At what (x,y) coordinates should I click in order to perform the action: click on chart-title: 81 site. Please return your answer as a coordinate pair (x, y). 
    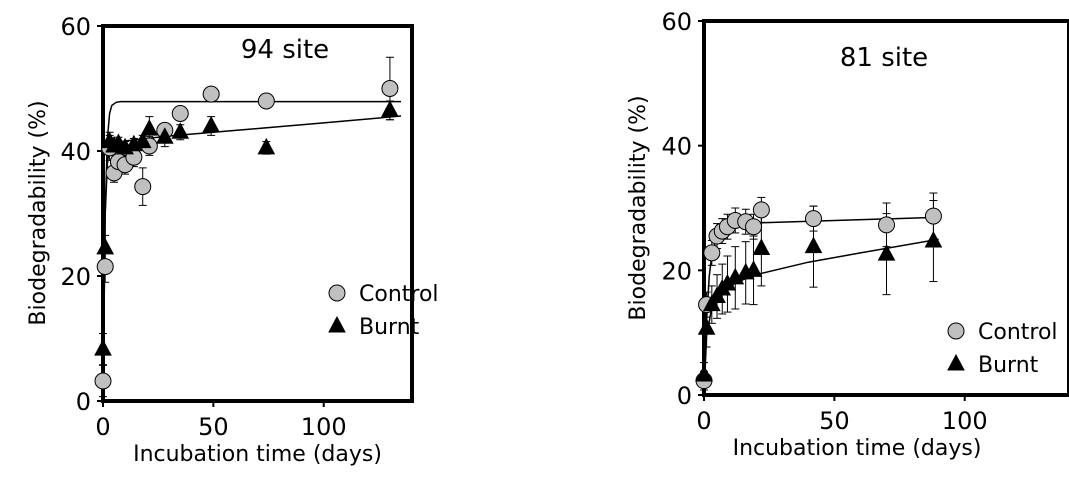
    Looking at the image, I should click on (884, 58).